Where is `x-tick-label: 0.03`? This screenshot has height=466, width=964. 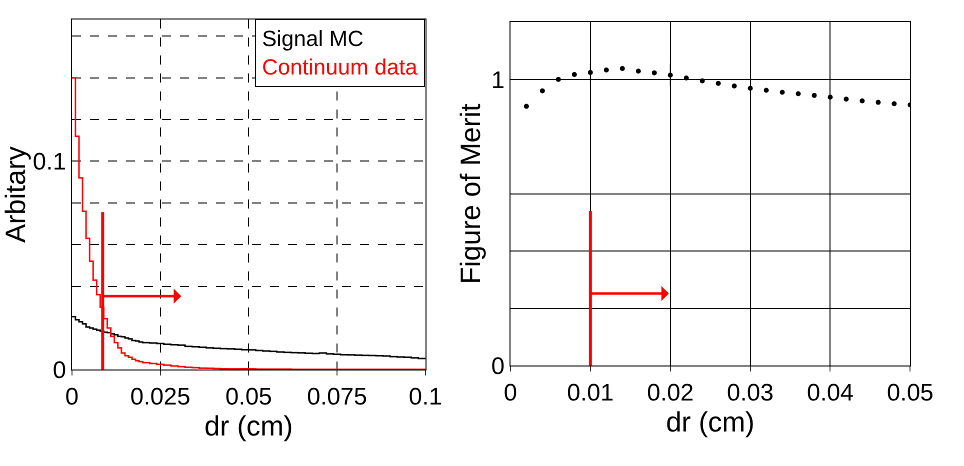
x-tick-label: 0.03 is located at coordinates (750, 392).